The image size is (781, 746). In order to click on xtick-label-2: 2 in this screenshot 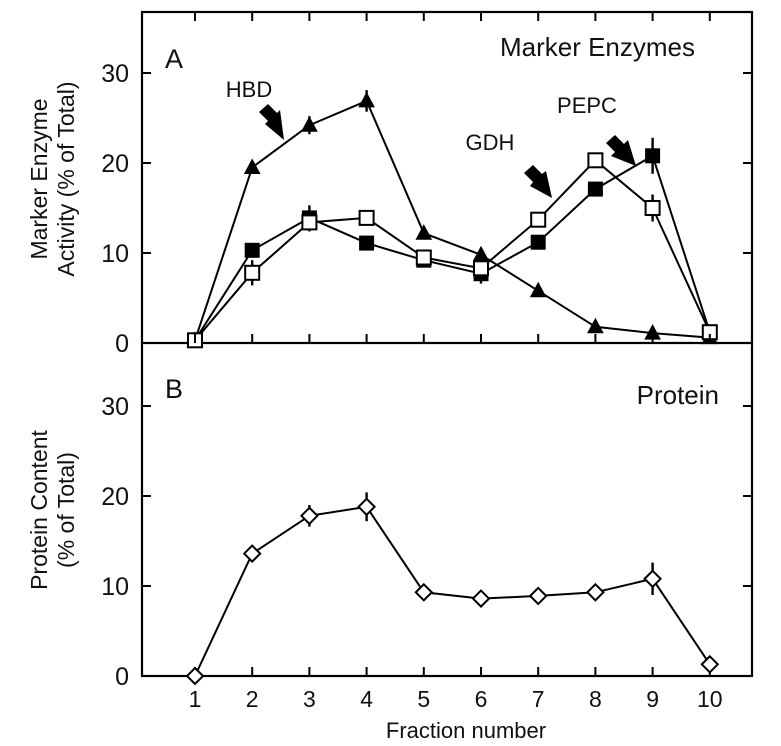, I will do `click(252, 699)`.